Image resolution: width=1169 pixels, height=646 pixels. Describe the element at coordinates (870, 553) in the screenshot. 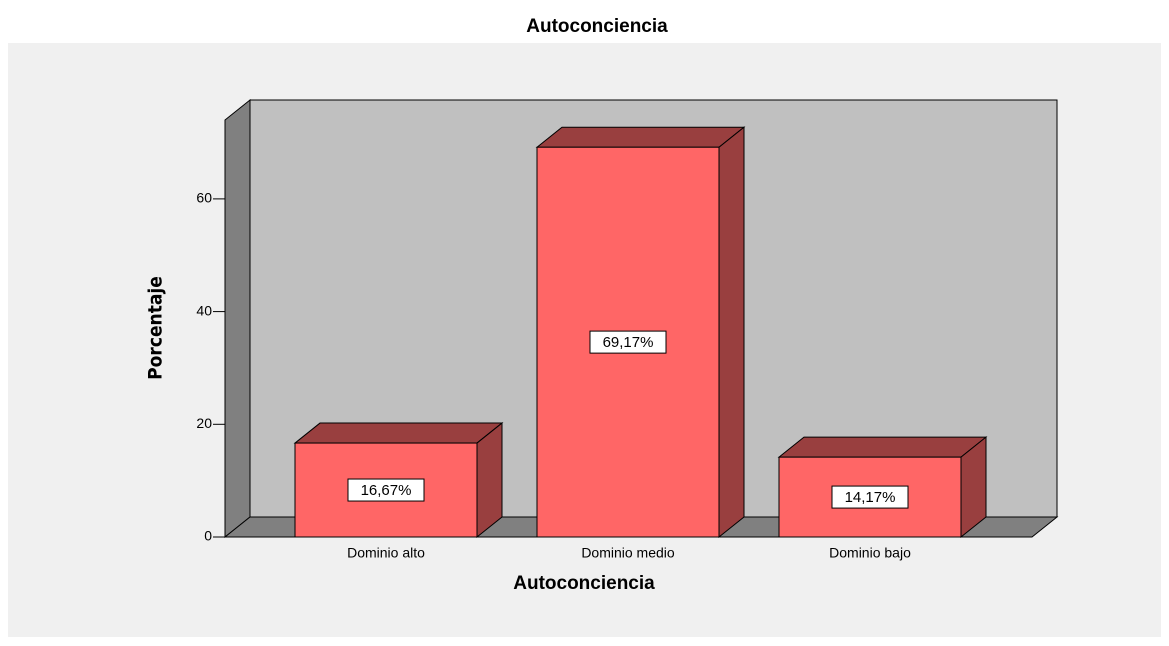

I see `x-tick-label: Dominio bajo` at that location.